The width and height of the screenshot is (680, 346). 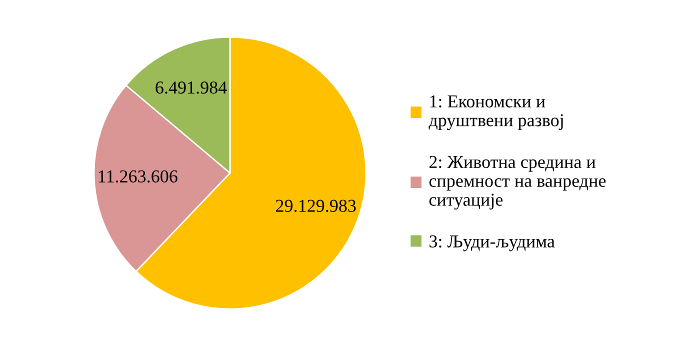 I want to click on legend-label: 2: Животна средина и спремност на ванредне ситуације, so click(x=517, y=183).